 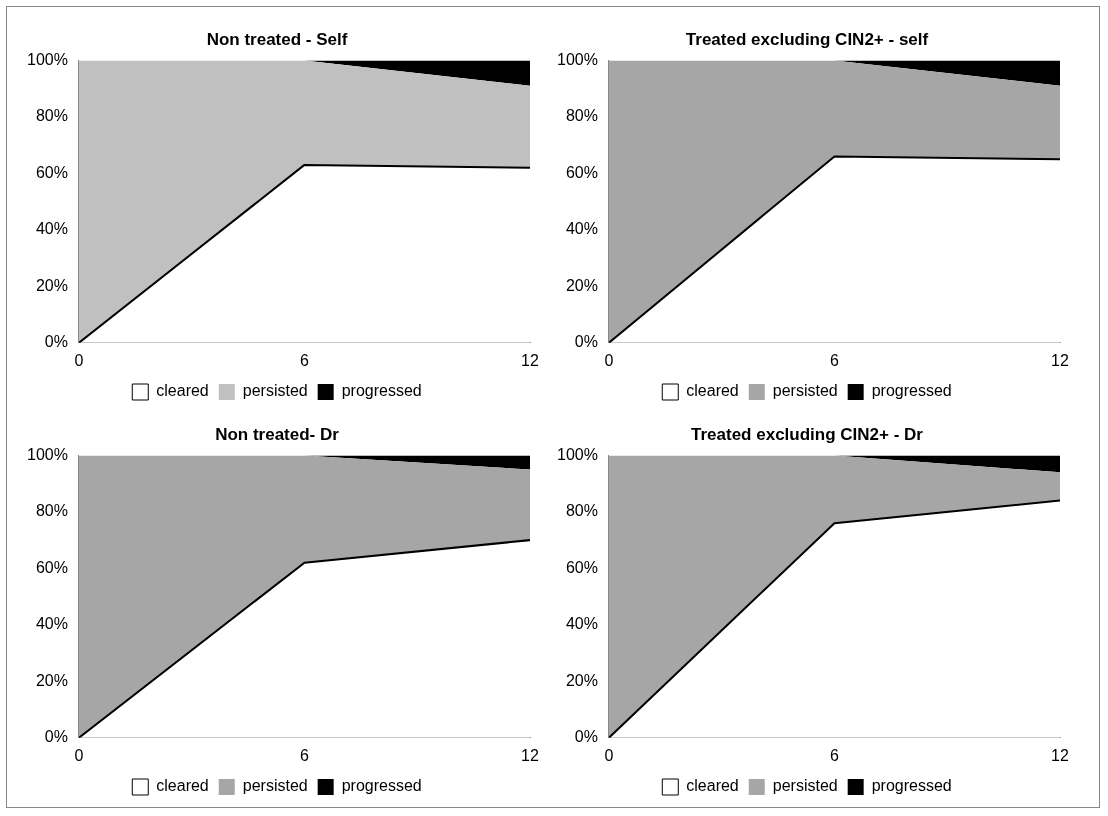 What do you see at coordinates (277, 434) in the screenshot?
I see `chart-title: Non treated- Dr` at bounding box center [277, 434].